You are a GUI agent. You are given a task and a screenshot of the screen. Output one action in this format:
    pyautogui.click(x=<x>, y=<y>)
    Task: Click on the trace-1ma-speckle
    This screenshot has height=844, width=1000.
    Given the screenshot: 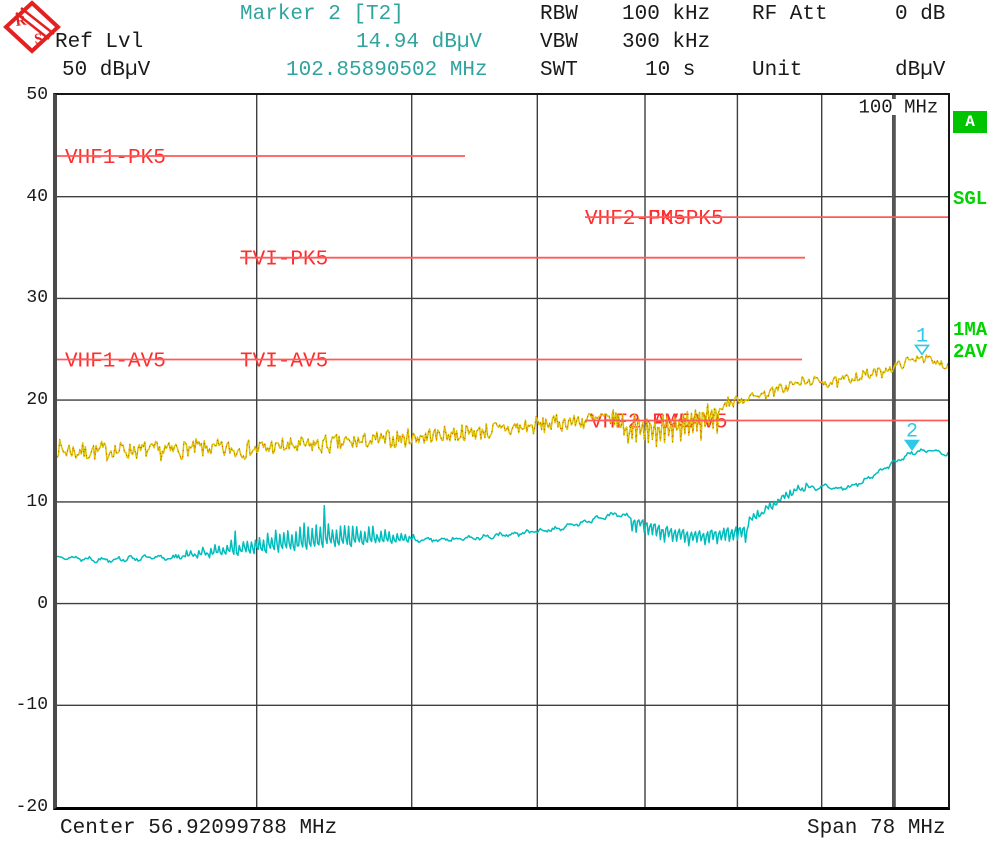 What is the action you would take?
    pyautogui.click(x=502, y=408)
    